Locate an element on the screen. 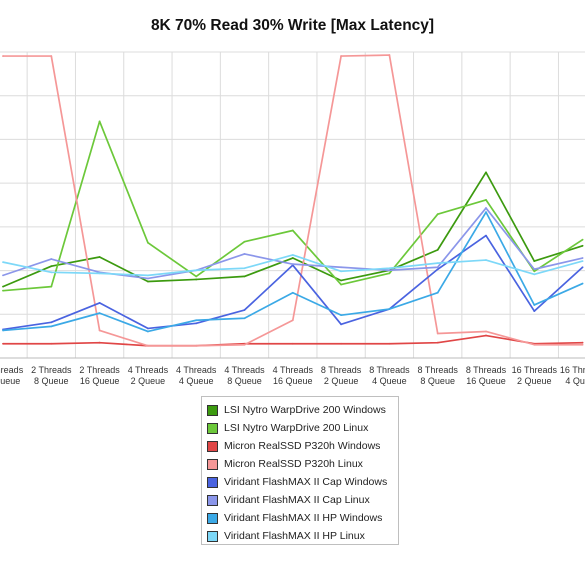 The height and width of the screenshot is (565, 585). legend-item: Viridant FlashMAX II Cap Linux is located at coordinates (300, 500).